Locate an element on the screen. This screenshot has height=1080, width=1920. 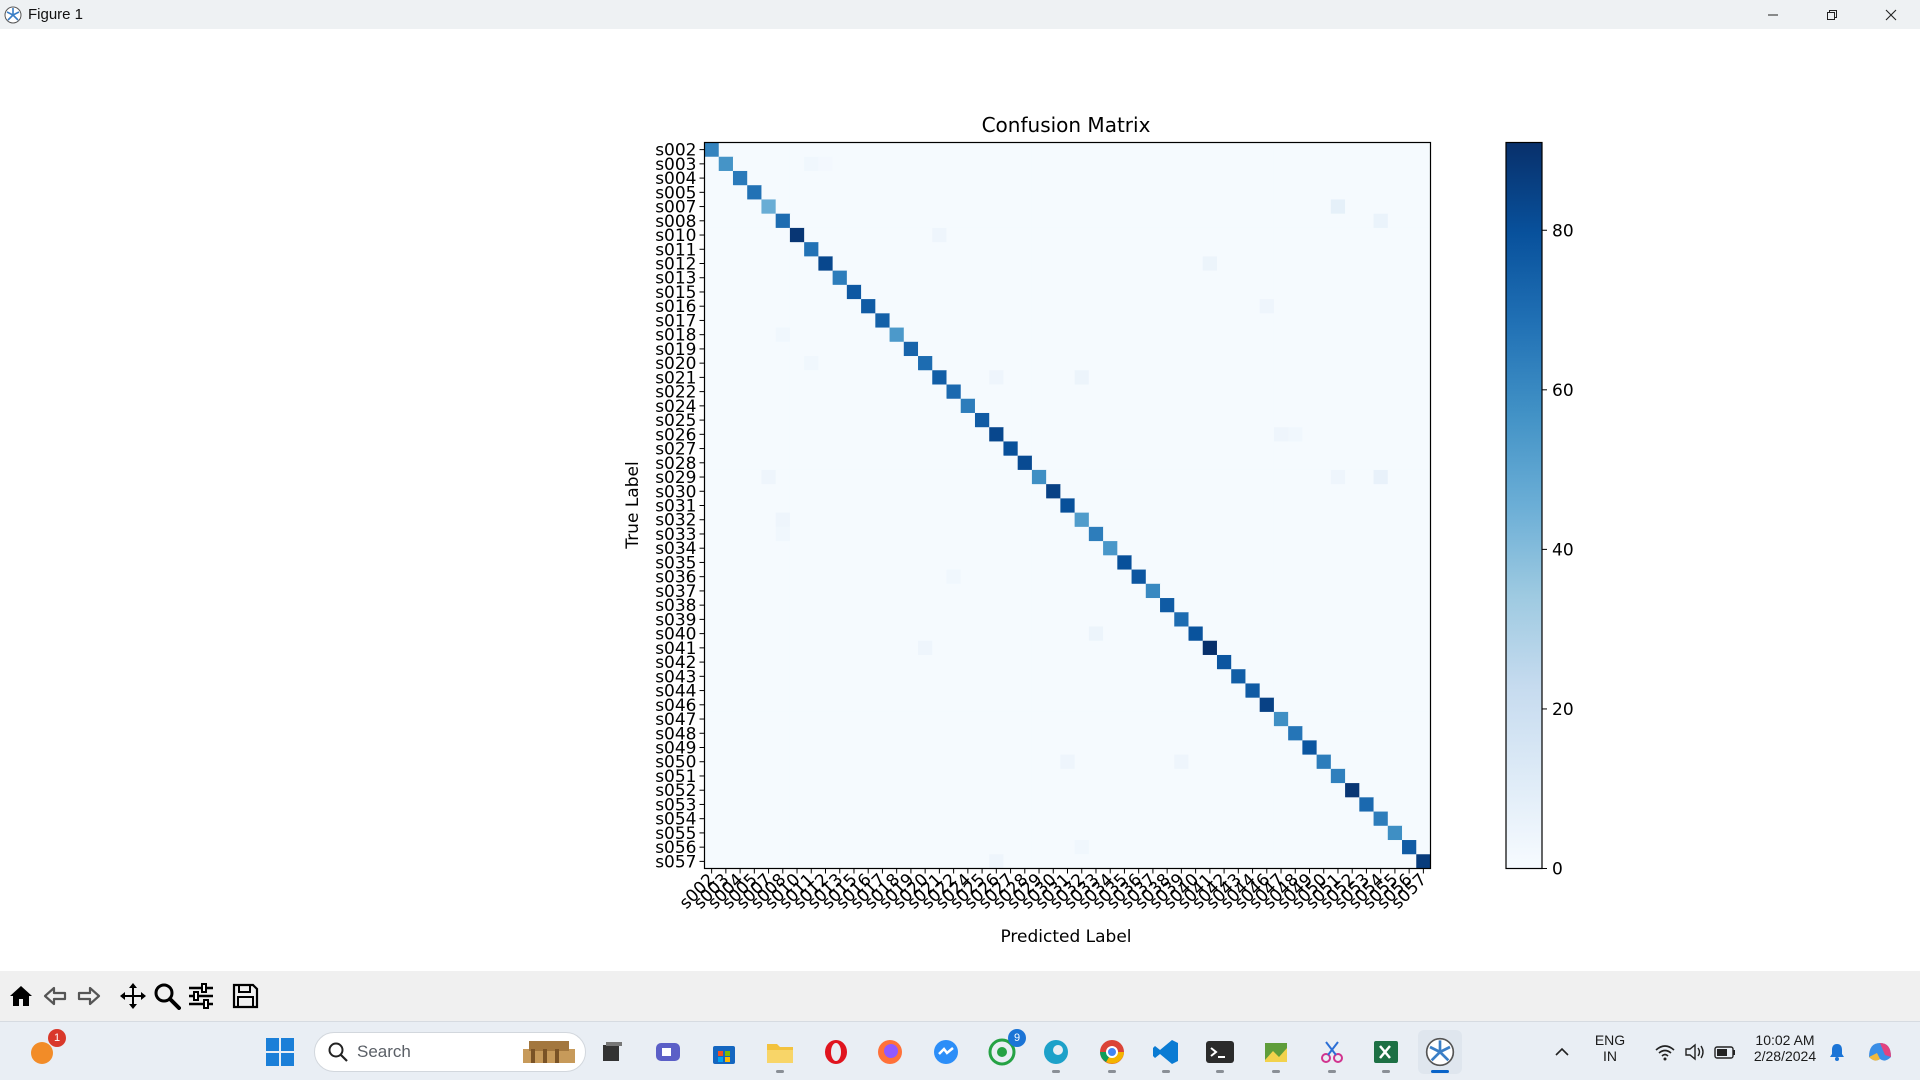
taskbar-file-explorer is located at coordinates (780, 1052).